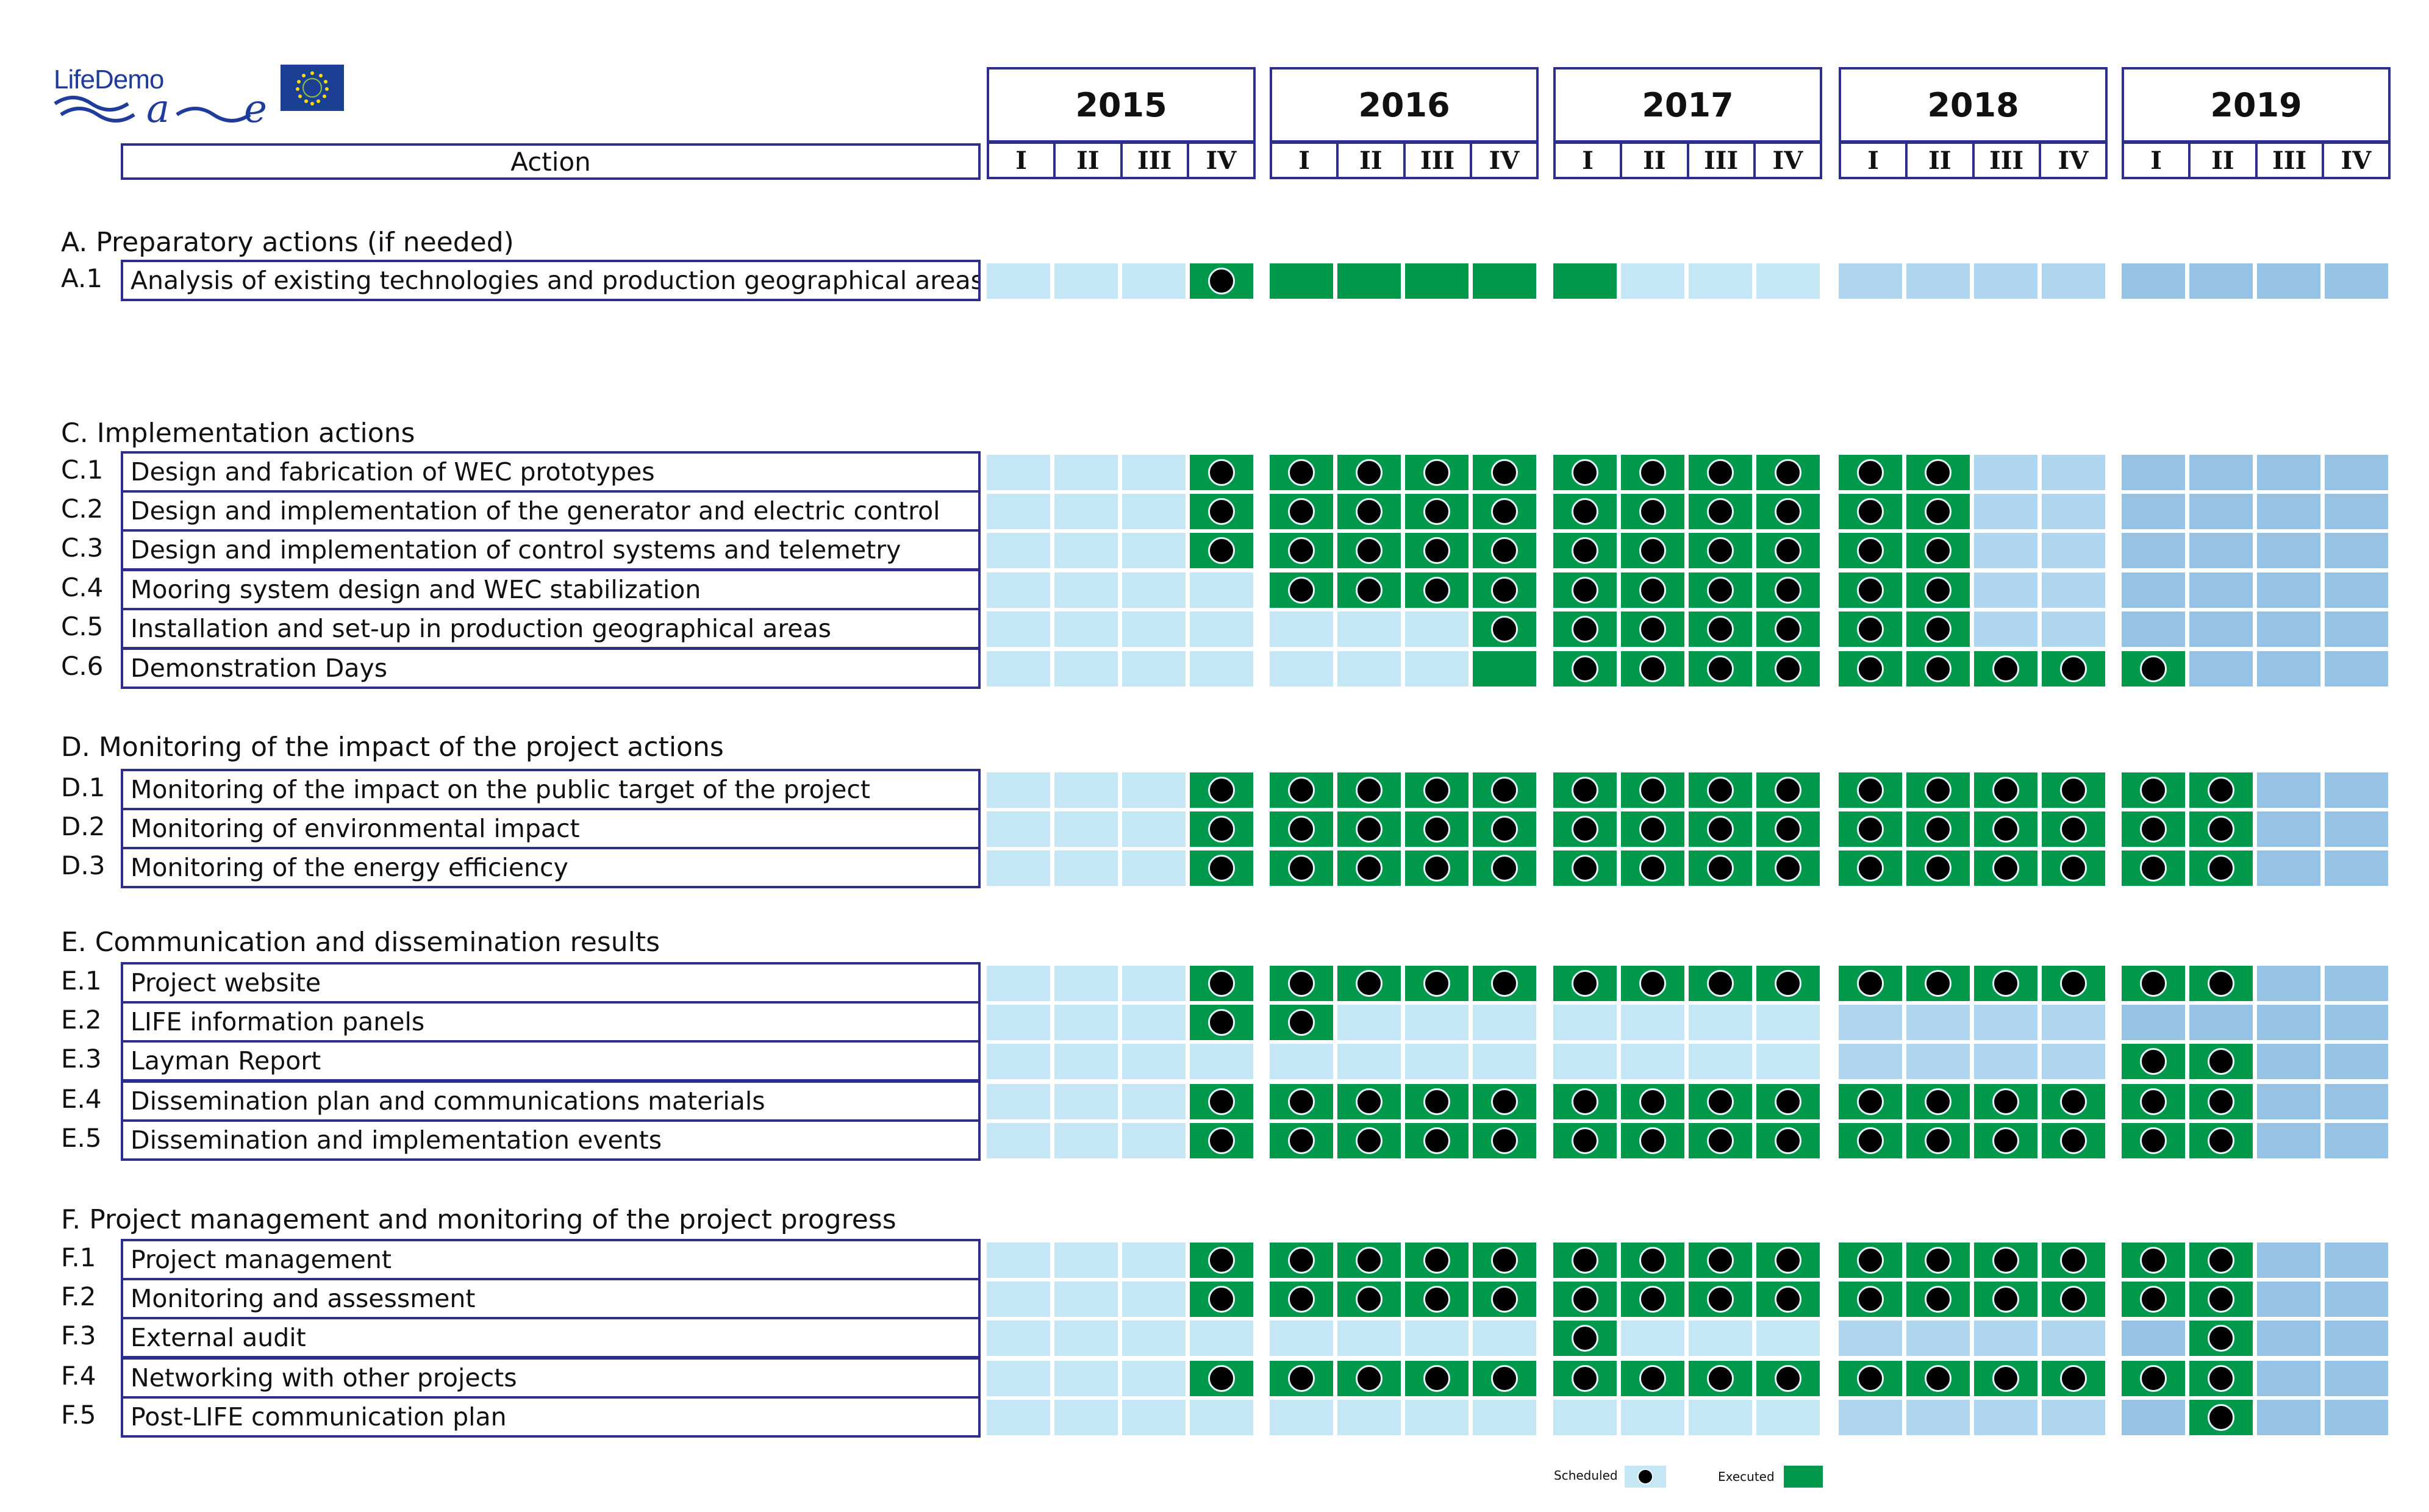 The image size is (2429, 1512). I want to click on action-description: Demonstration Days, so click(551, 668).